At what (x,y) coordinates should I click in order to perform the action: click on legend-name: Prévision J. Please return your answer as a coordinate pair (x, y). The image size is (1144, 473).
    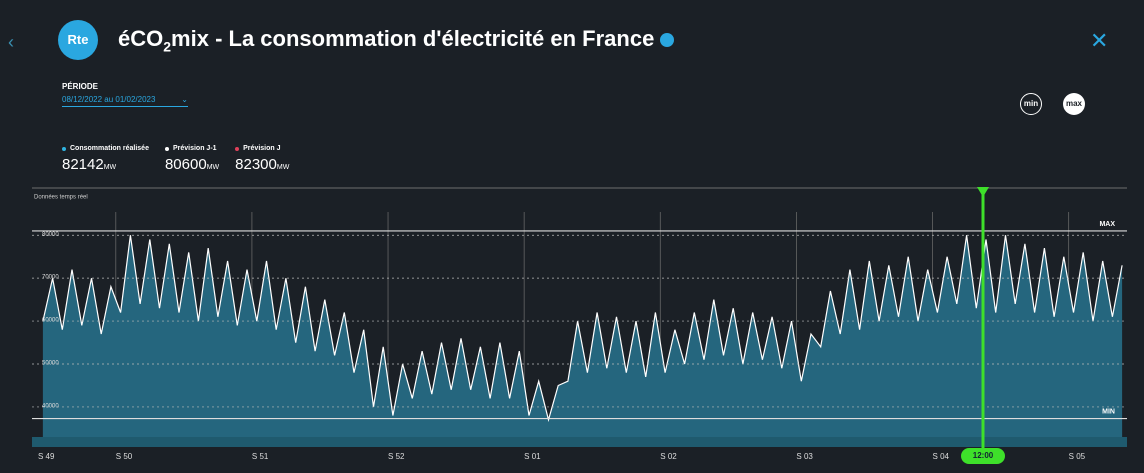
    Looking at the image, I should click on (262, 148).